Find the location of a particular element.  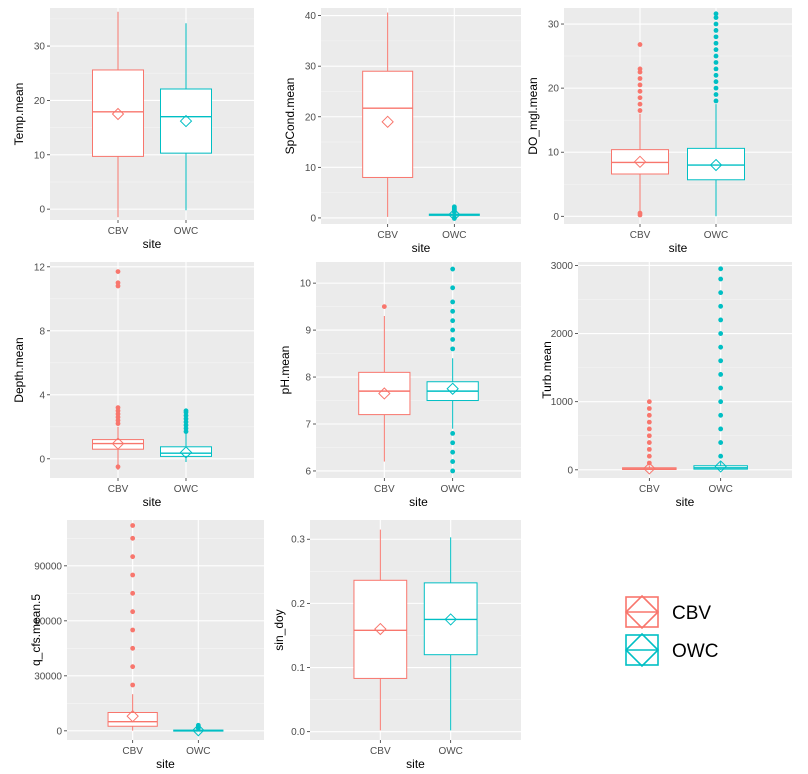

y-tick-label: 0.0 is located at coordinates (298, 732).